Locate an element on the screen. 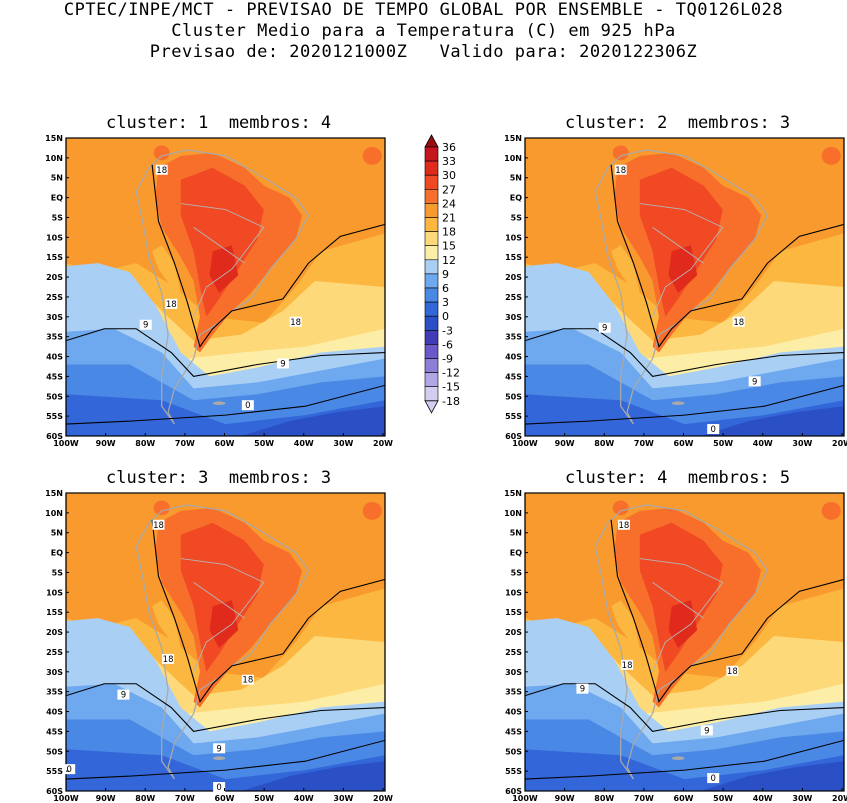 The image size is (847, 803). colorbar-label: 18 is located at coordinates (449, 232).